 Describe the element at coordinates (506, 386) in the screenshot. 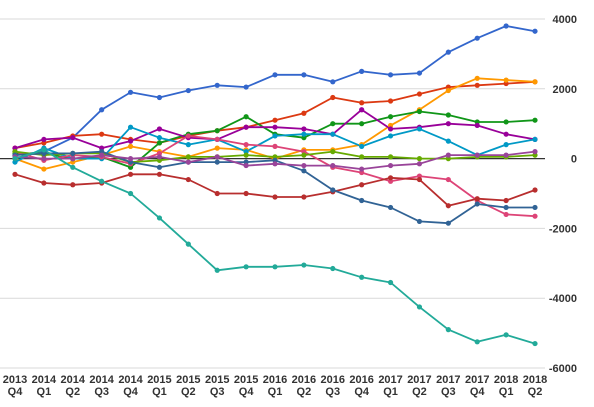

I see `x-tick-label: 2018 Q1` at that location.